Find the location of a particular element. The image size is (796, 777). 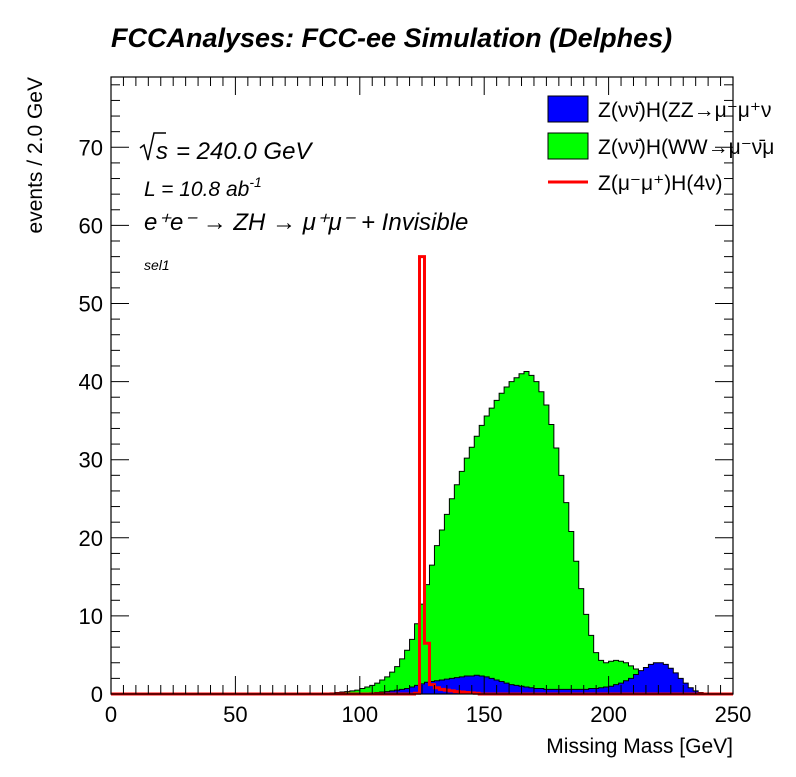

y-tick-label: 70 is located at coordinates (91, 147).